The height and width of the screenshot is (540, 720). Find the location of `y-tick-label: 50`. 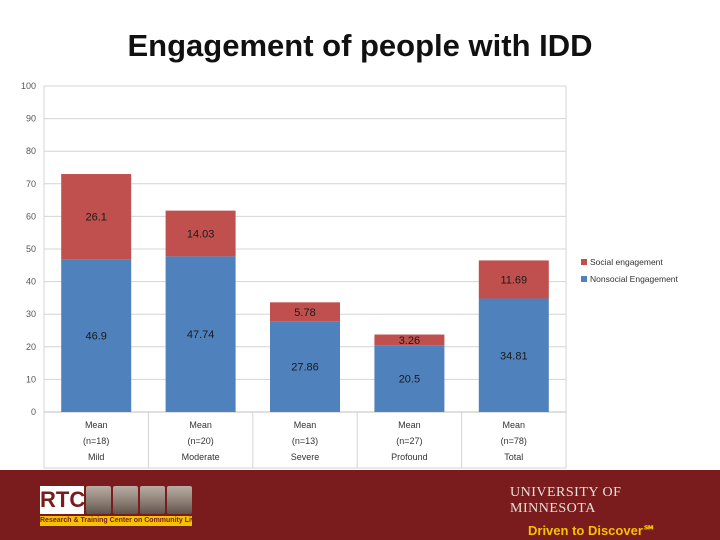

y-tick-label: 50 is located at coordinates (31, 249).